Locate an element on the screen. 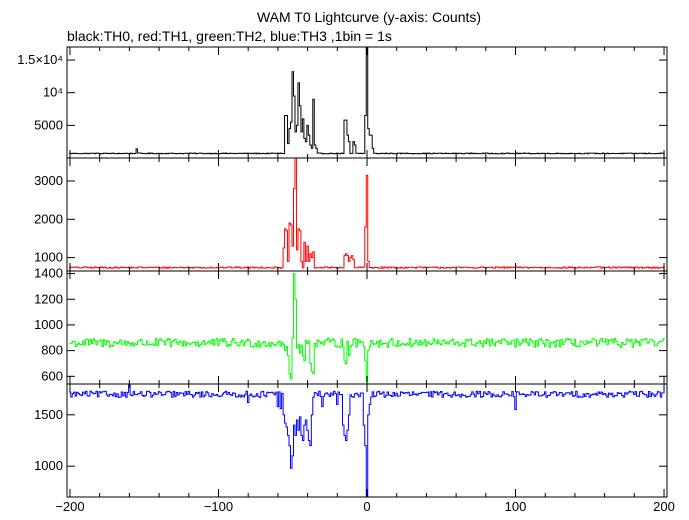  y-tick-label: 800 is located at coordinates (52, 350).